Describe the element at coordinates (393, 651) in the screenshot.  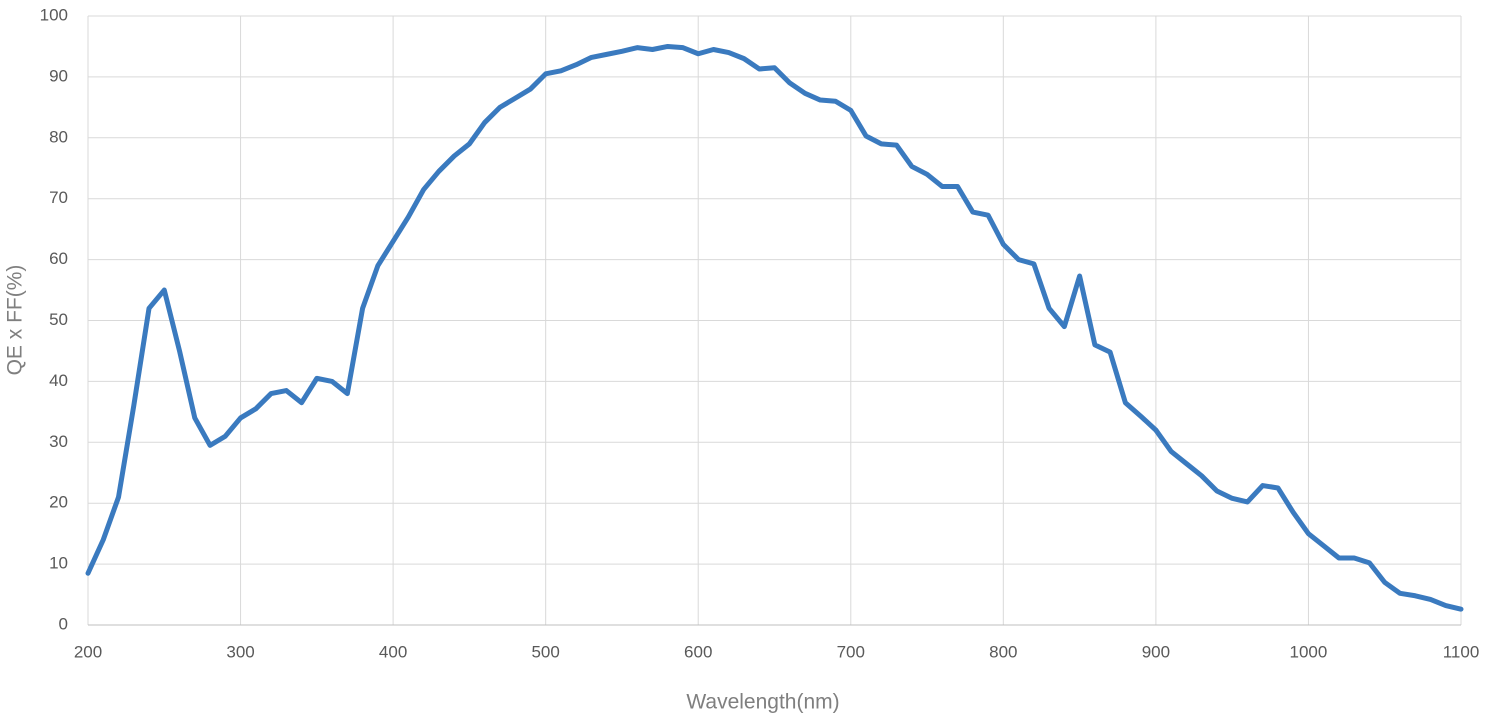
I see `x-tick-label: 400` at that location.